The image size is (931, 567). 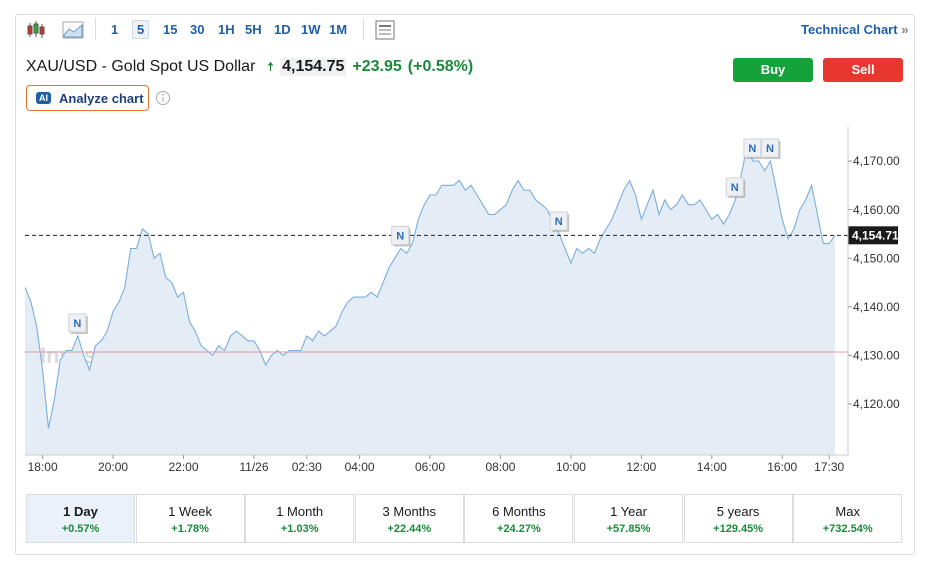 What do you see at coordinates (409, 511) in the screenshot?
I see `period-label: 3 Months` at bounding box center [409, 511].